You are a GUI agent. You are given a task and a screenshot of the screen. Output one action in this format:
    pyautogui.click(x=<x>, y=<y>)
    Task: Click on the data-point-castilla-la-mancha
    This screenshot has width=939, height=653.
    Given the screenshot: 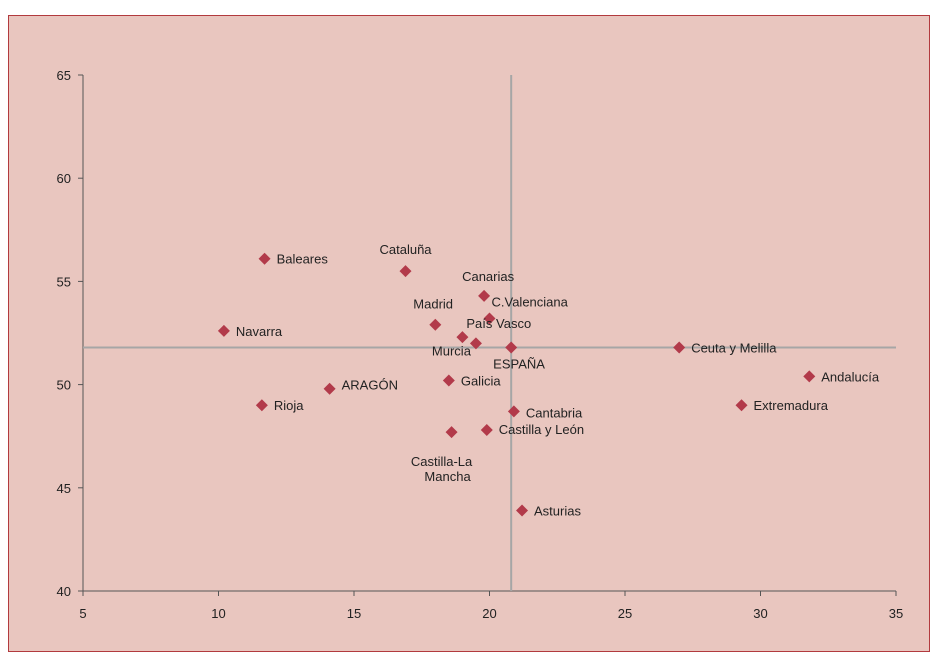 What is the action you would take?
    pyautogui.click(x=451, y=432)
    